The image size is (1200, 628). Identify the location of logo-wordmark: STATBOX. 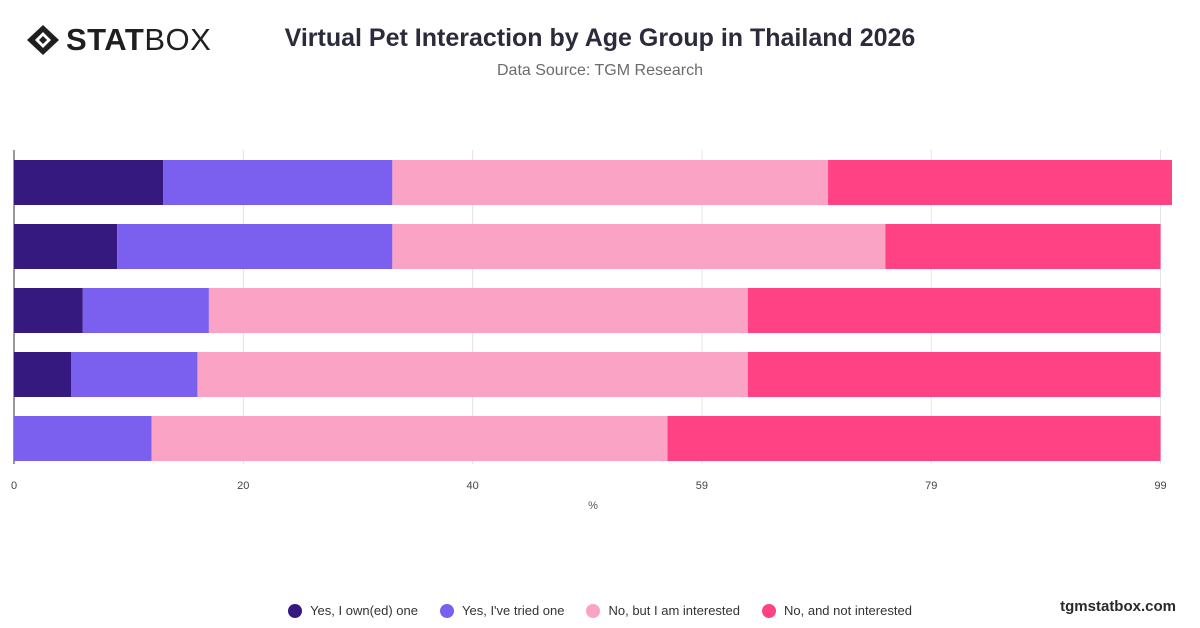
(139, 39).